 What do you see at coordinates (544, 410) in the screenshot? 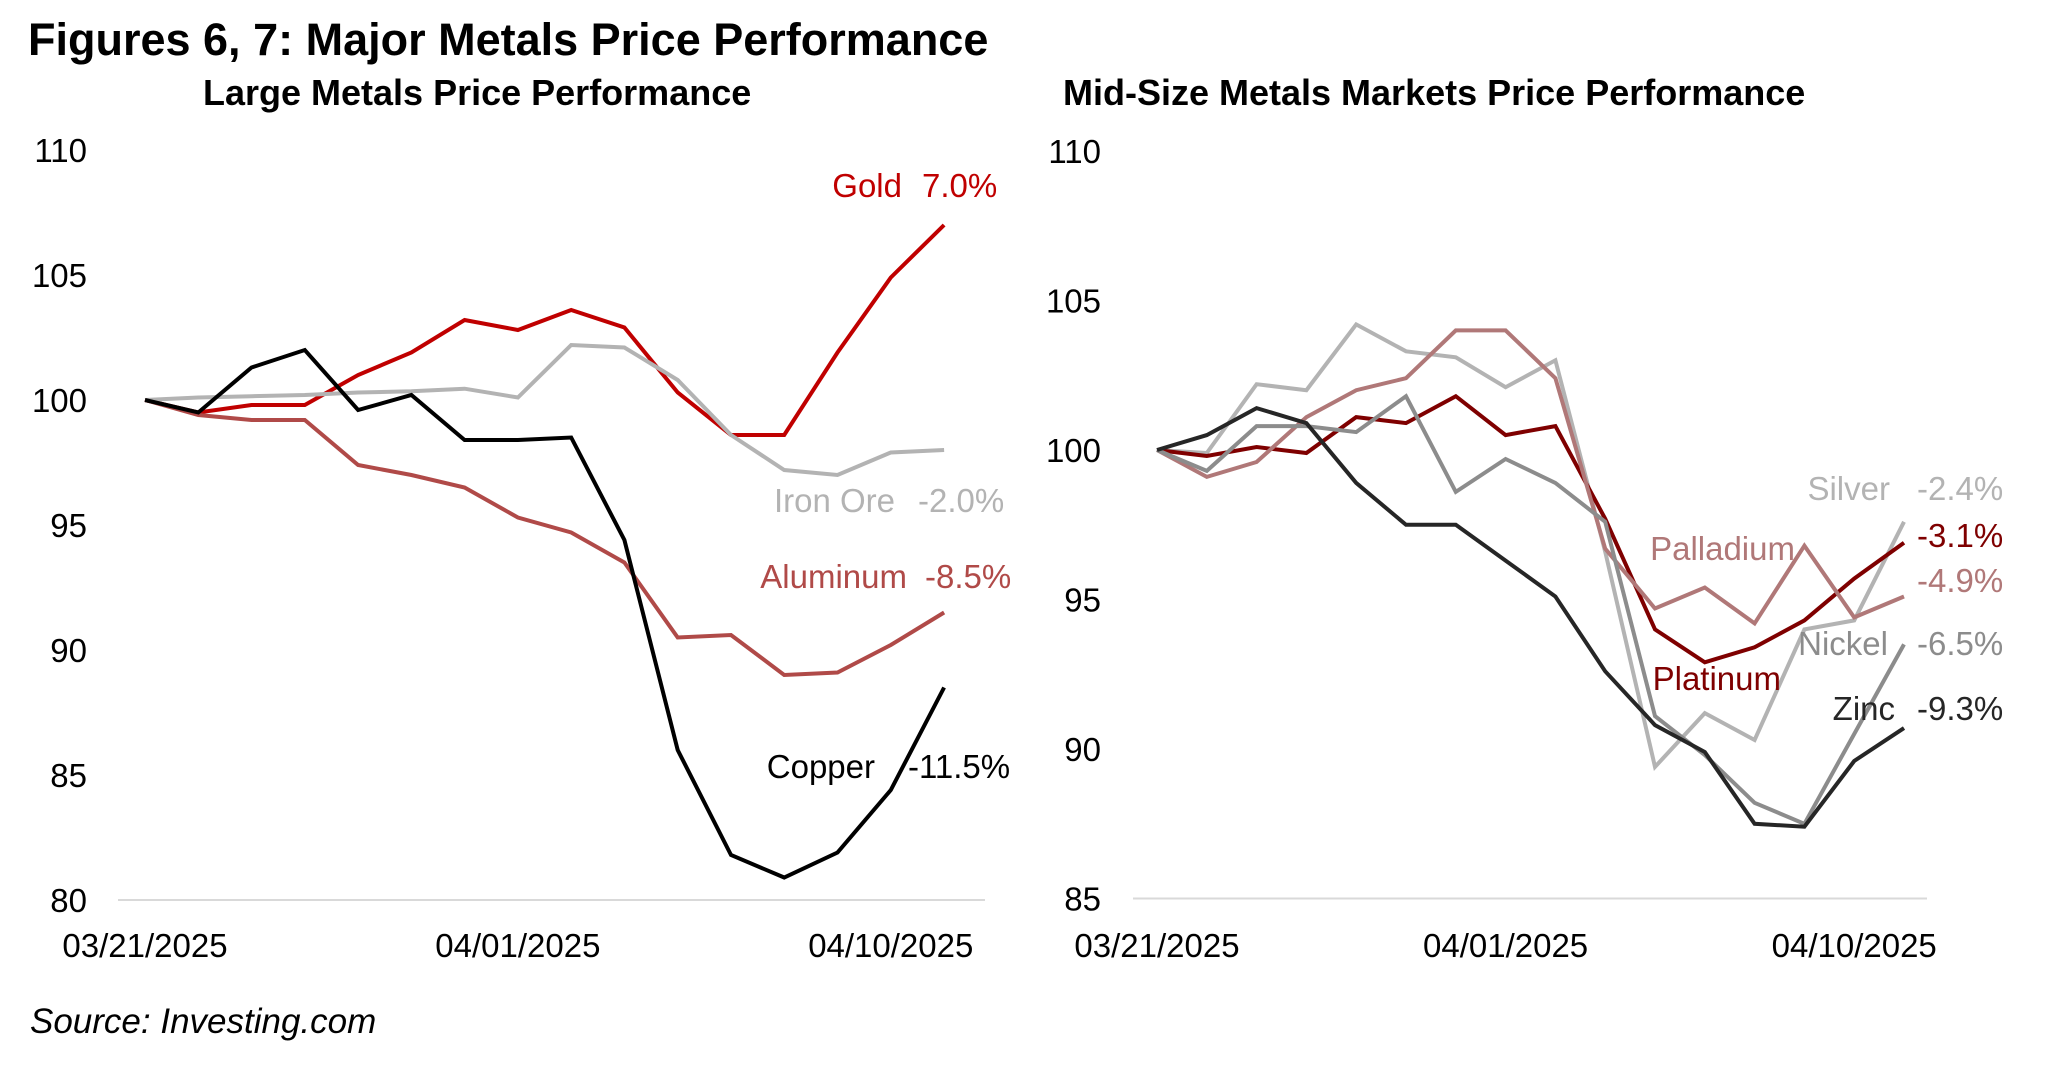
I see `series-line-iron-ore` at bounding box center [544, 410].